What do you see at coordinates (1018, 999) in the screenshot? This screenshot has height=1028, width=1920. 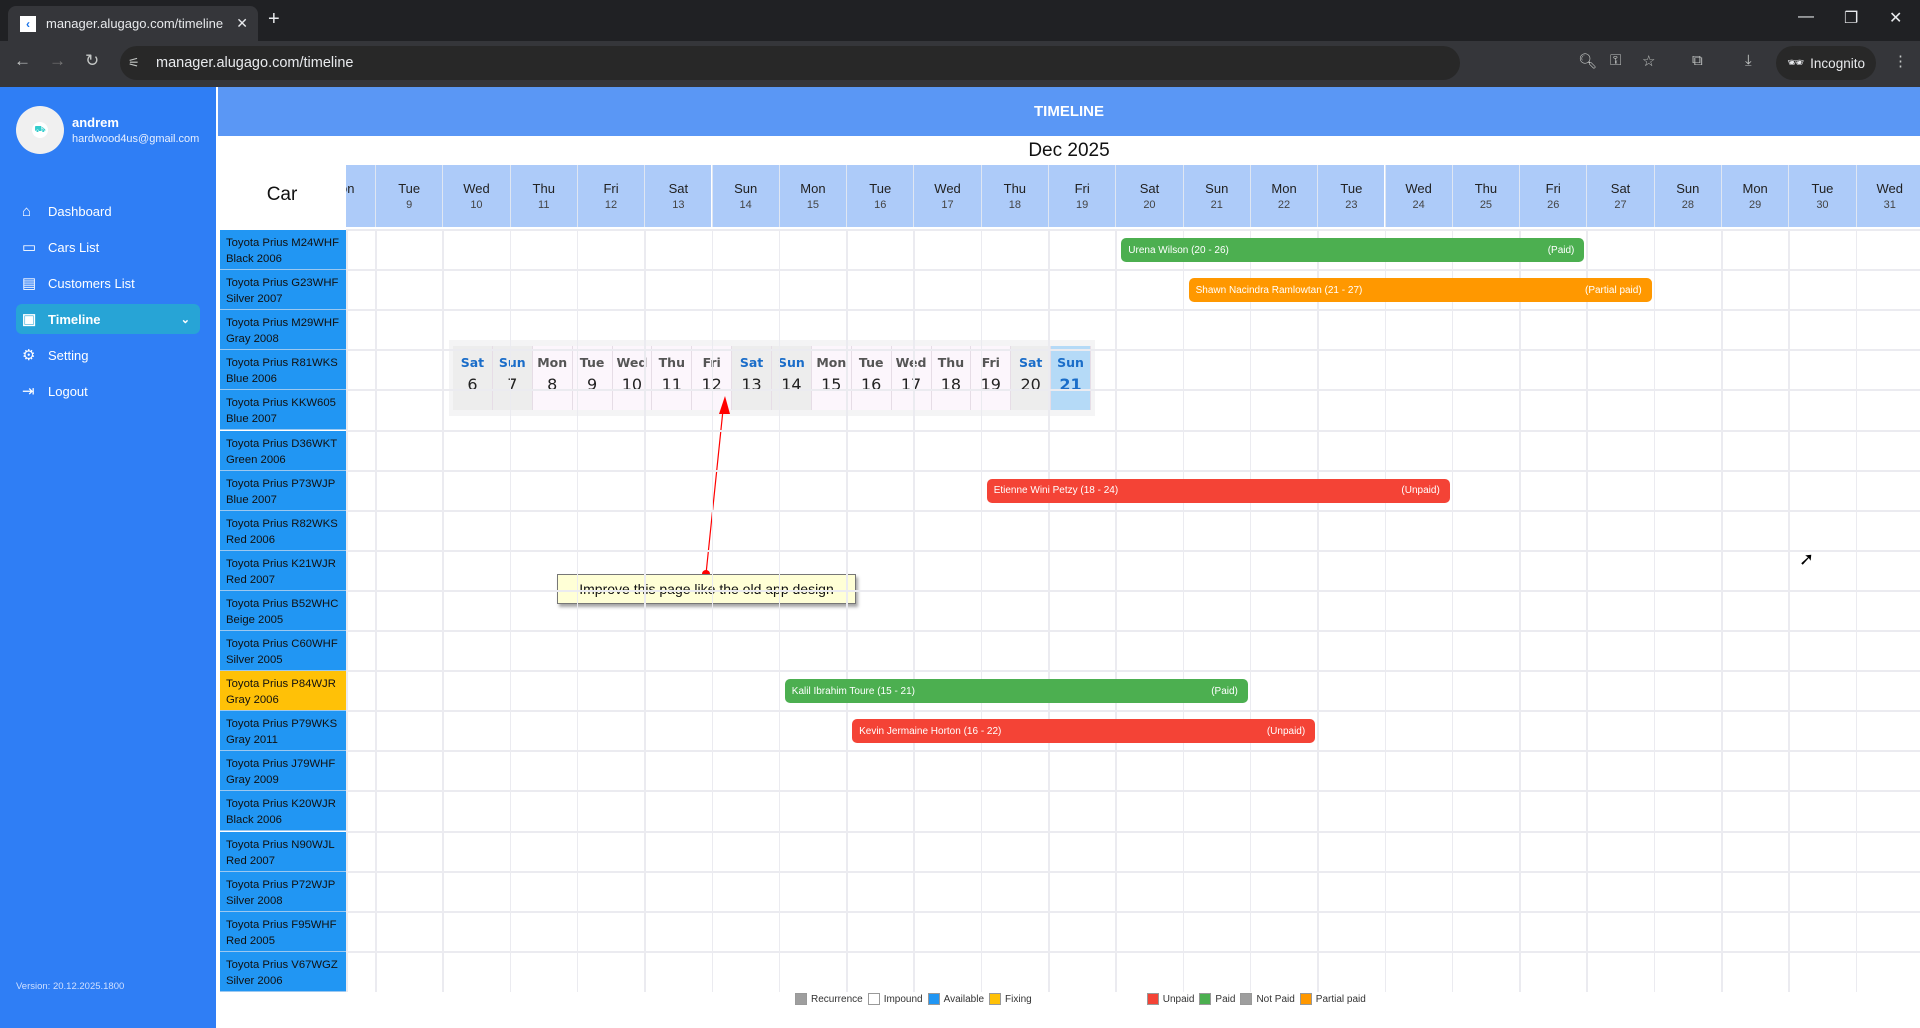 I see `legend-label: Fixing` at bounding box center [1018, 999].